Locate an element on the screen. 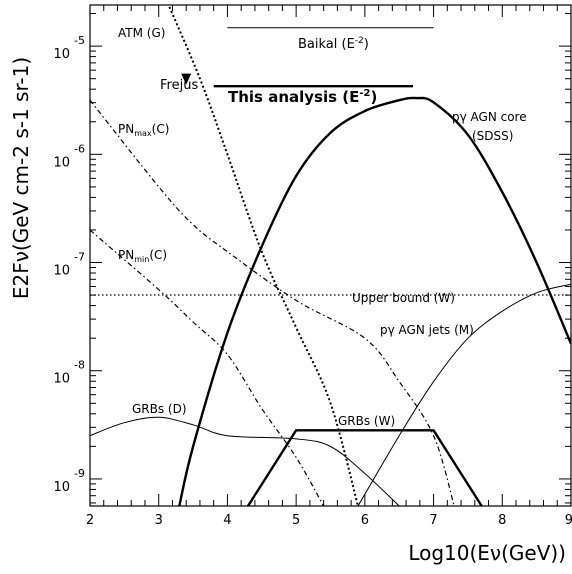 The image size is (572, 574). y-tick-label: 10 -6 is located at coordinates (69, 156).